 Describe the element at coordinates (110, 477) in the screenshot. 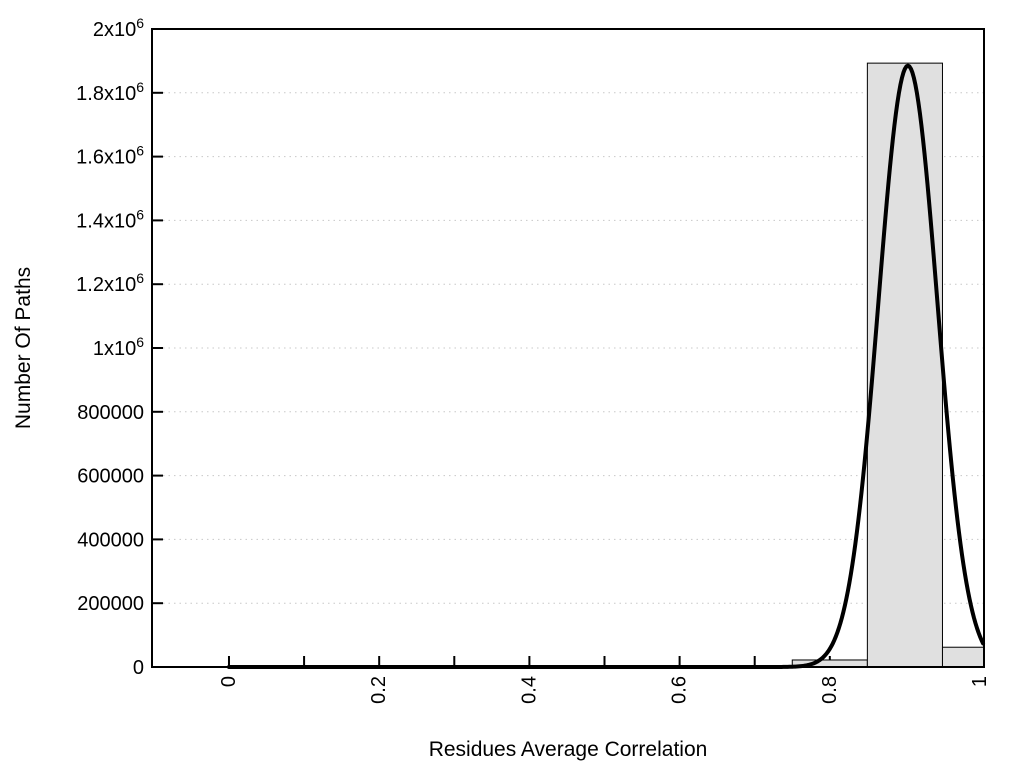

I see `y-tick-label: 600000` at that location.